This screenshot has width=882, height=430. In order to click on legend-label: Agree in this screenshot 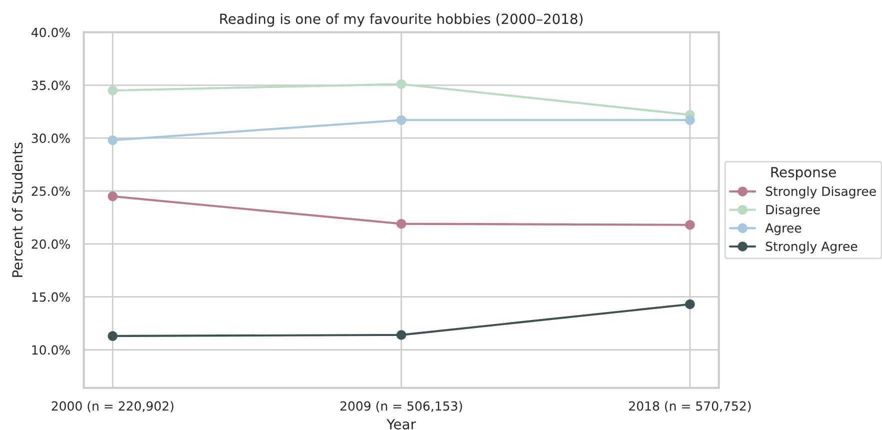, I will do `click(783, 229)`.